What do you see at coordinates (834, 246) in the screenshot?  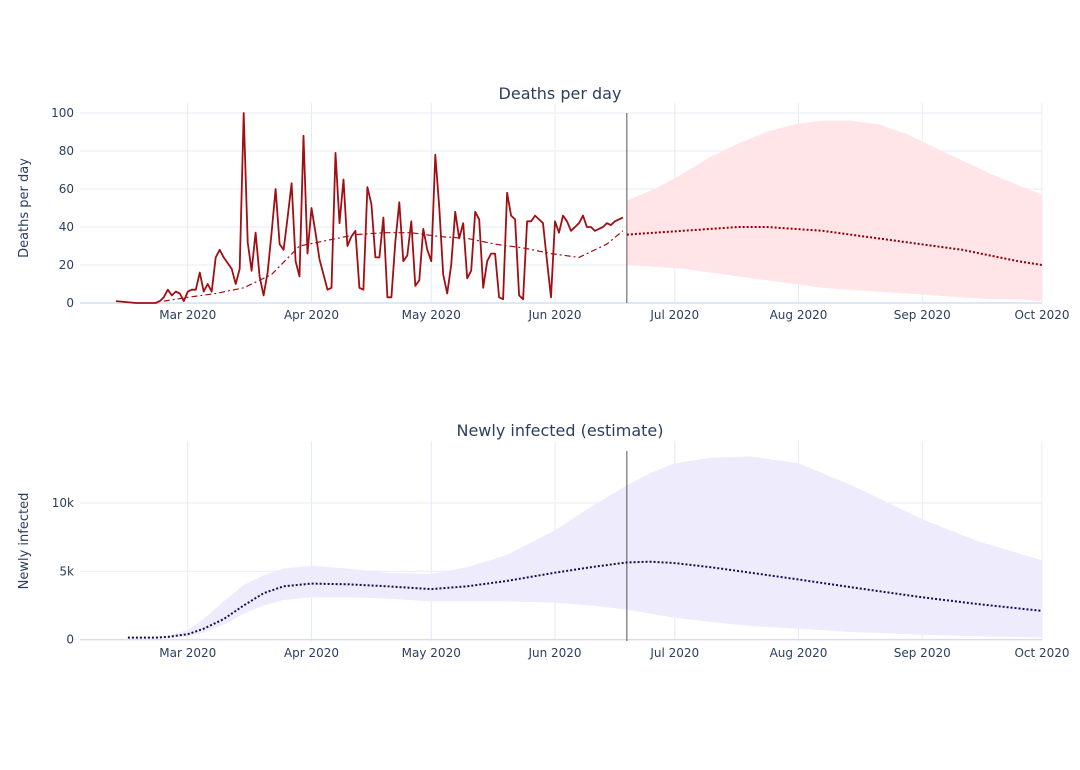 I see `forecast-series-line` at bounding box center [834, 246].